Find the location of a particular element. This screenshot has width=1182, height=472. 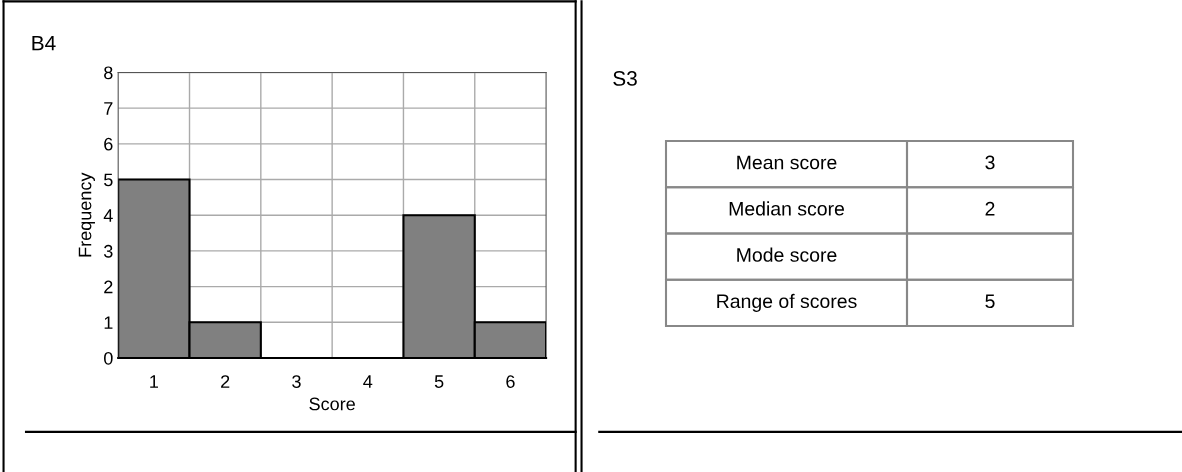

y-tick-label: 7 is located at coordinates (108, 108).